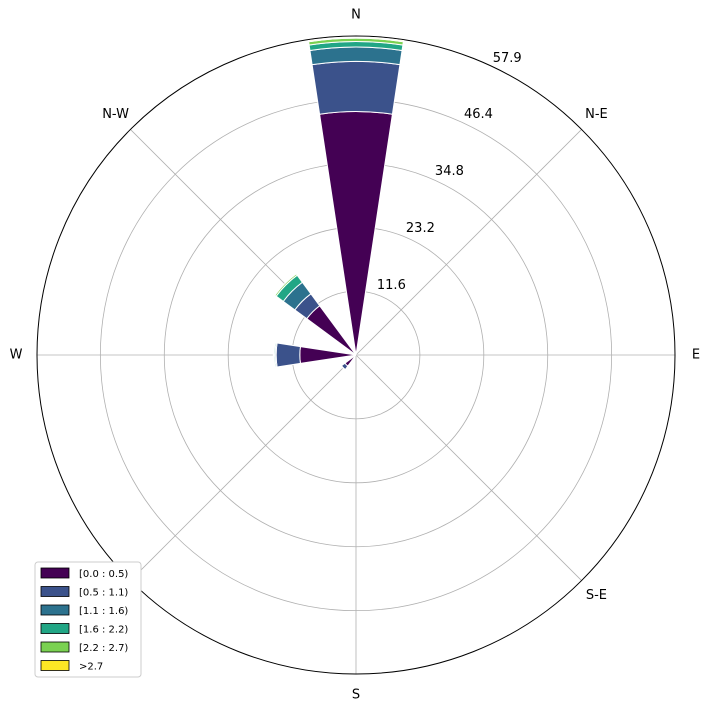 The width and height of the screenshot is (710, 716). What do you see at coordinates (507, 58) in the screenshot?
I see `ring-label: 57.9` at bounding box center [507, 58].